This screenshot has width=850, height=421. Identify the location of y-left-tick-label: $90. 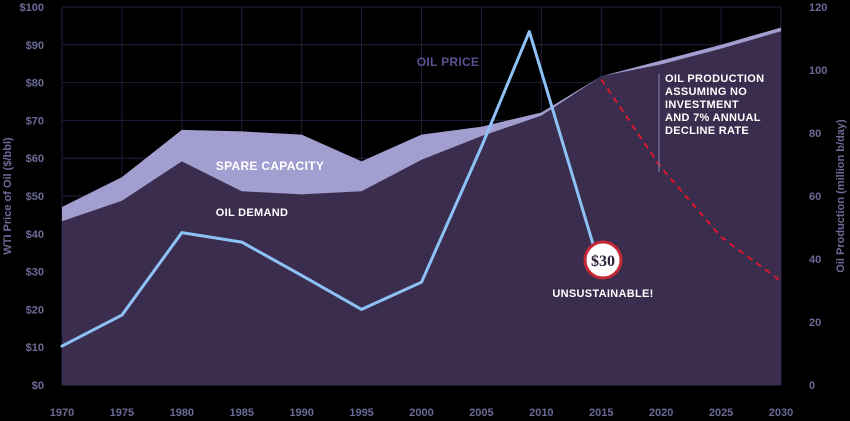
(35, 46).